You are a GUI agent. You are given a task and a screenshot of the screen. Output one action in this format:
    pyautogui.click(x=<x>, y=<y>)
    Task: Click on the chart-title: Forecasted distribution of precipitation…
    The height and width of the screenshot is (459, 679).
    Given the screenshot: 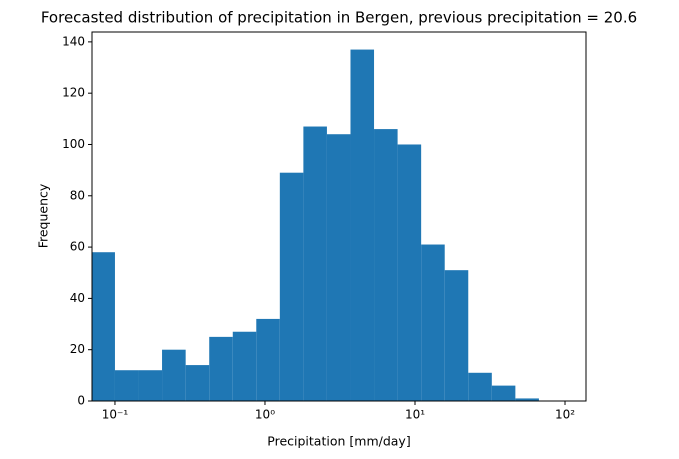 What is the action you would take?
    pyautogui.click(x=339, y=18)
    